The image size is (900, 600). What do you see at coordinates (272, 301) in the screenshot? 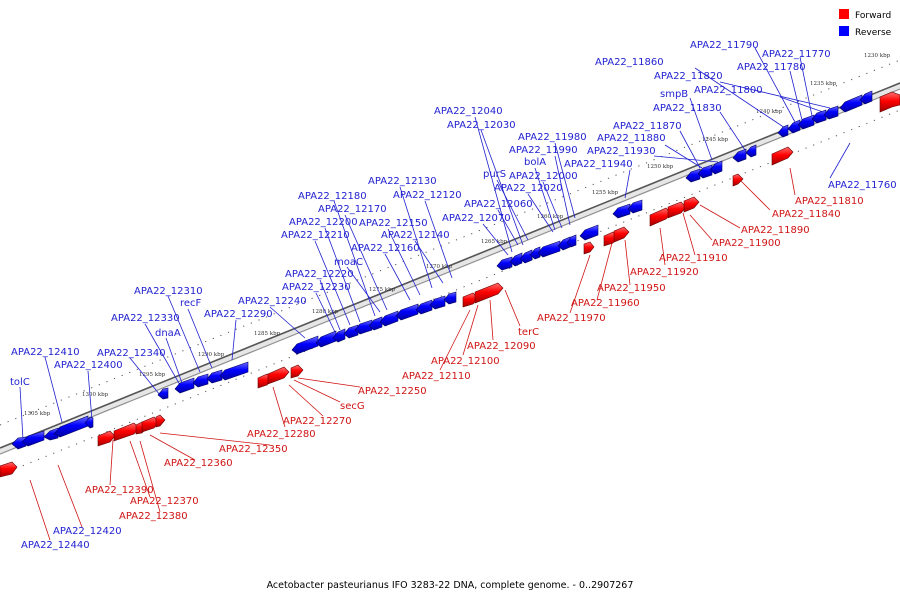
I see `gene-label: APA22_12240` at bounding box center [272, 301].